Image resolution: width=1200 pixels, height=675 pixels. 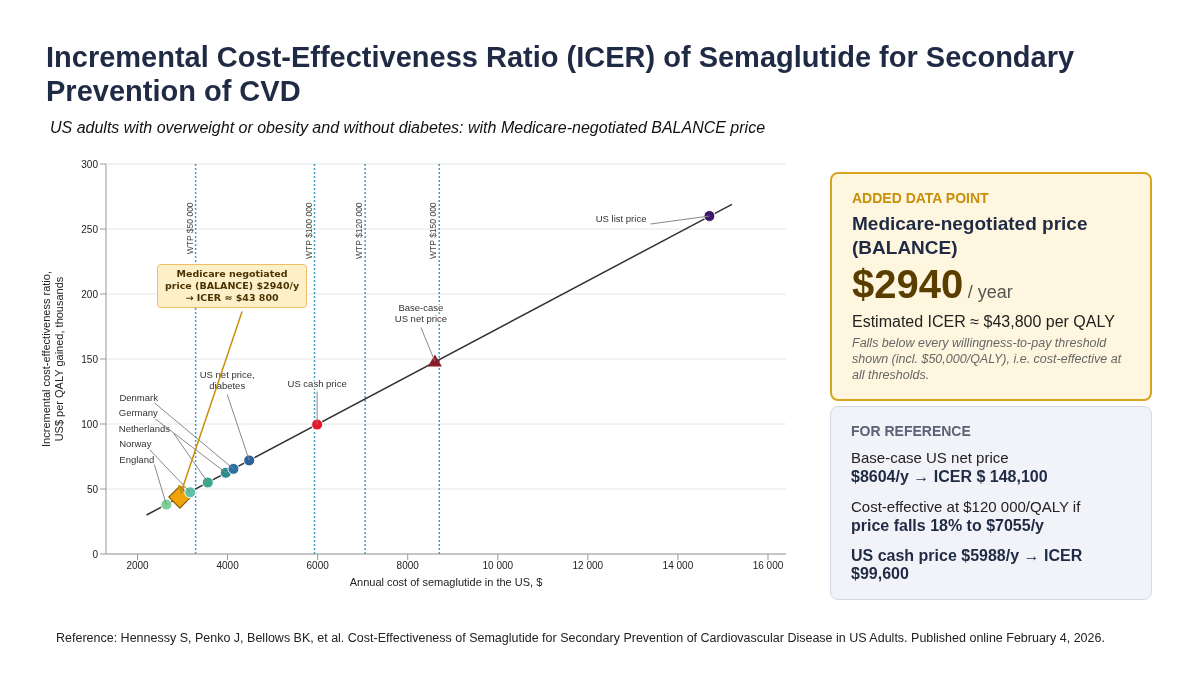 What do you see at coordinates (990, 292) in the screenshot?
I see `text: / year` at bounding box center [990, 292].